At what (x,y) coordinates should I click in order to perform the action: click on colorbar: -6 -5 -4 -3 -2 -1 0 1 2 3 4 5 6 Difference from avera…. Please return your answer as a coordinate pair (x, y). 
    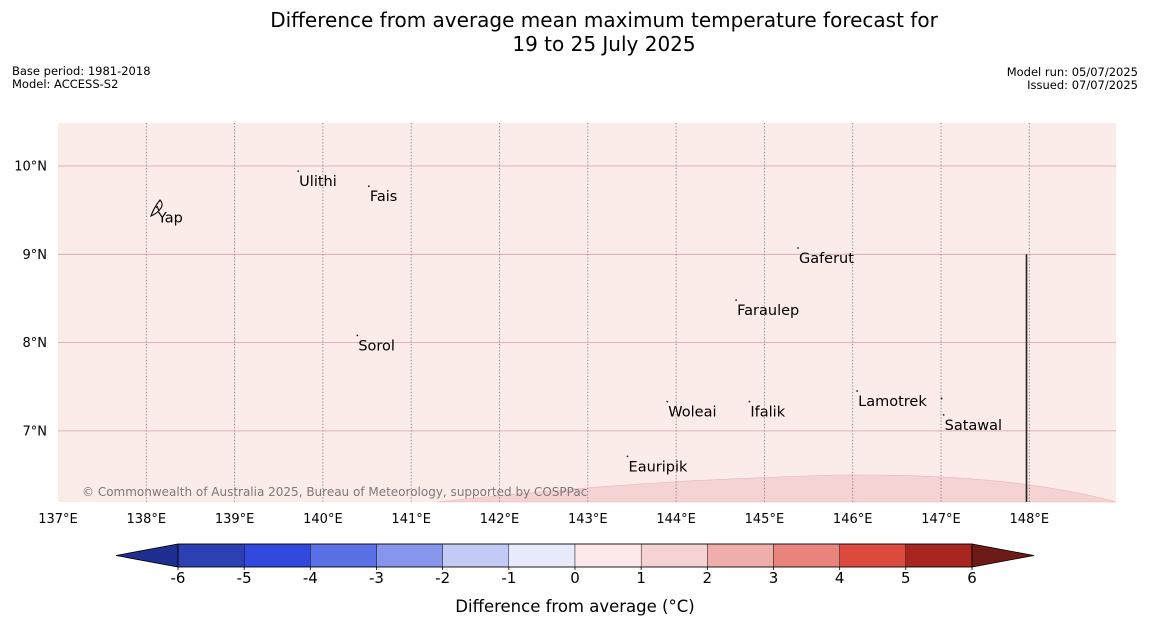
    Looking at the image, I should click on (575, 580).